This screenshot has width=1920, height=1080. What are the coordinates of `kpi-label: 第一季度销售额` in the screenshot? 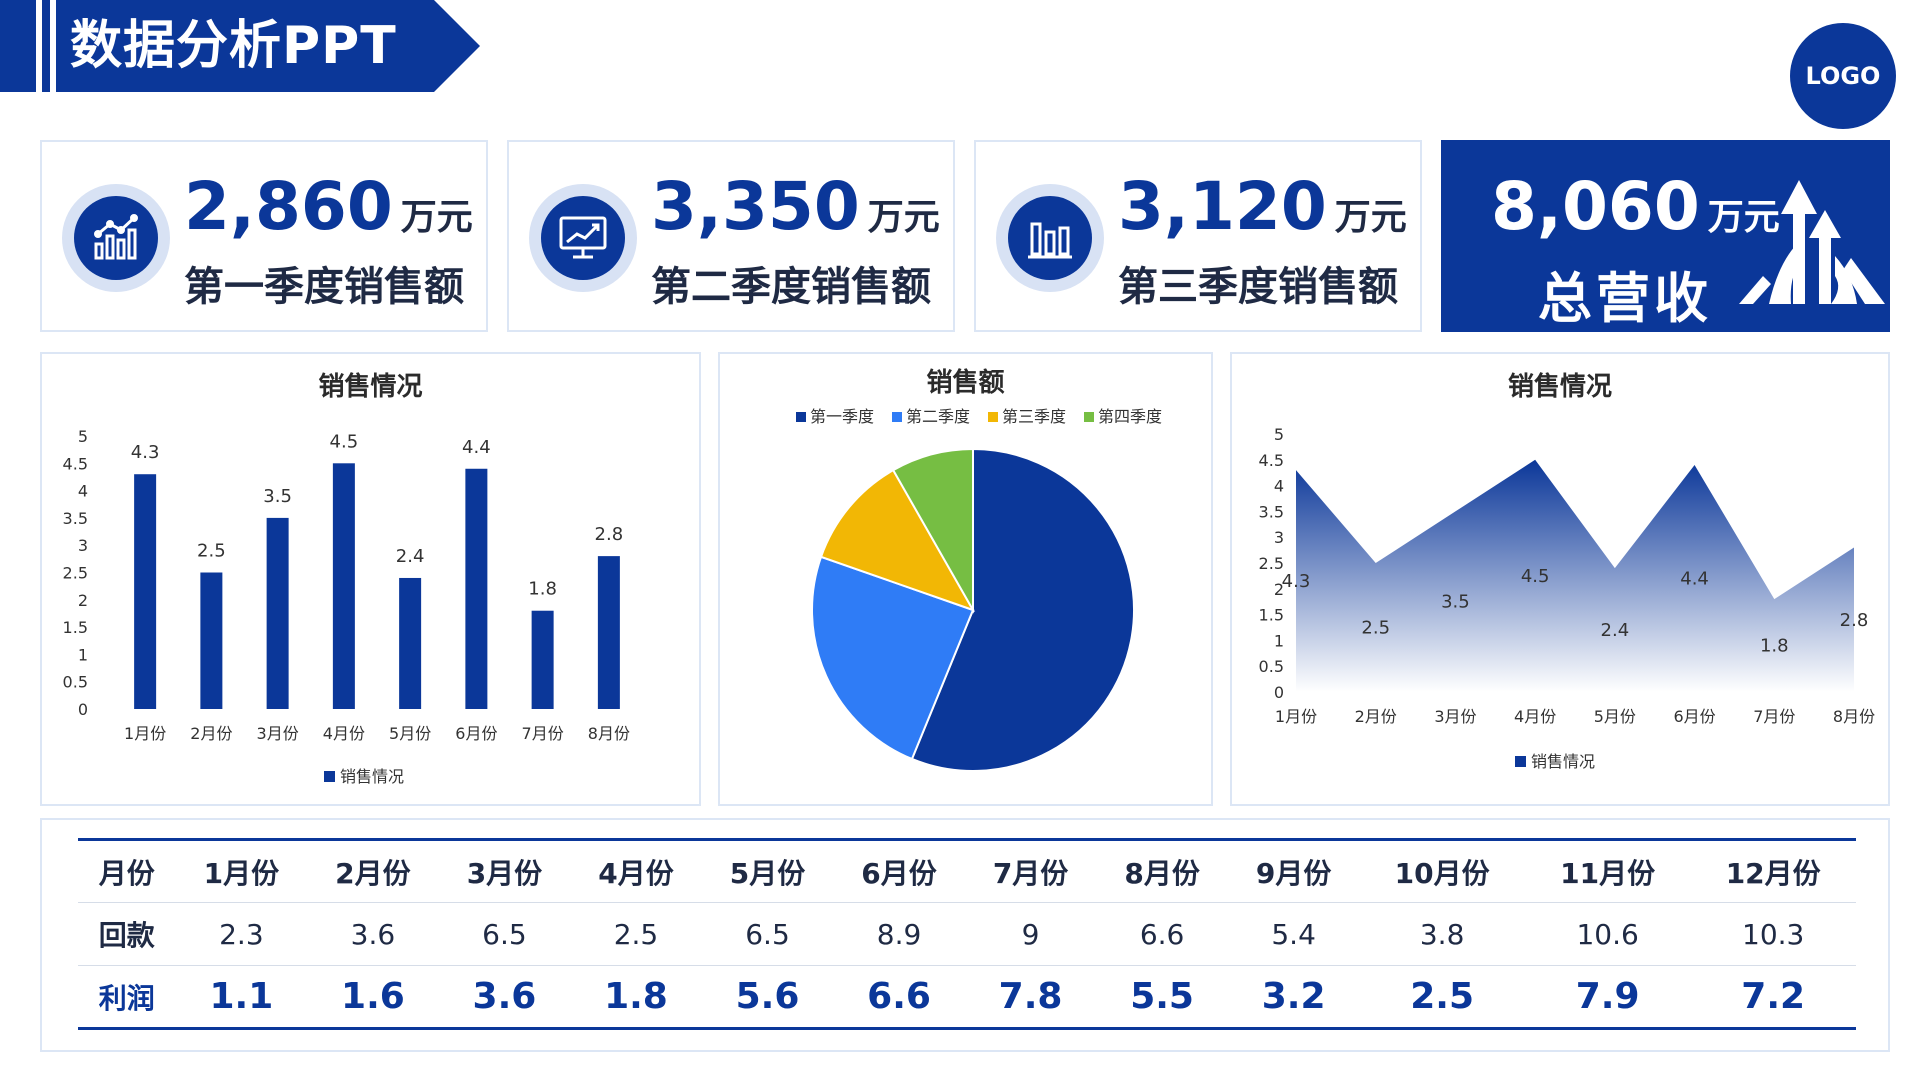 It's located at (324, 287).